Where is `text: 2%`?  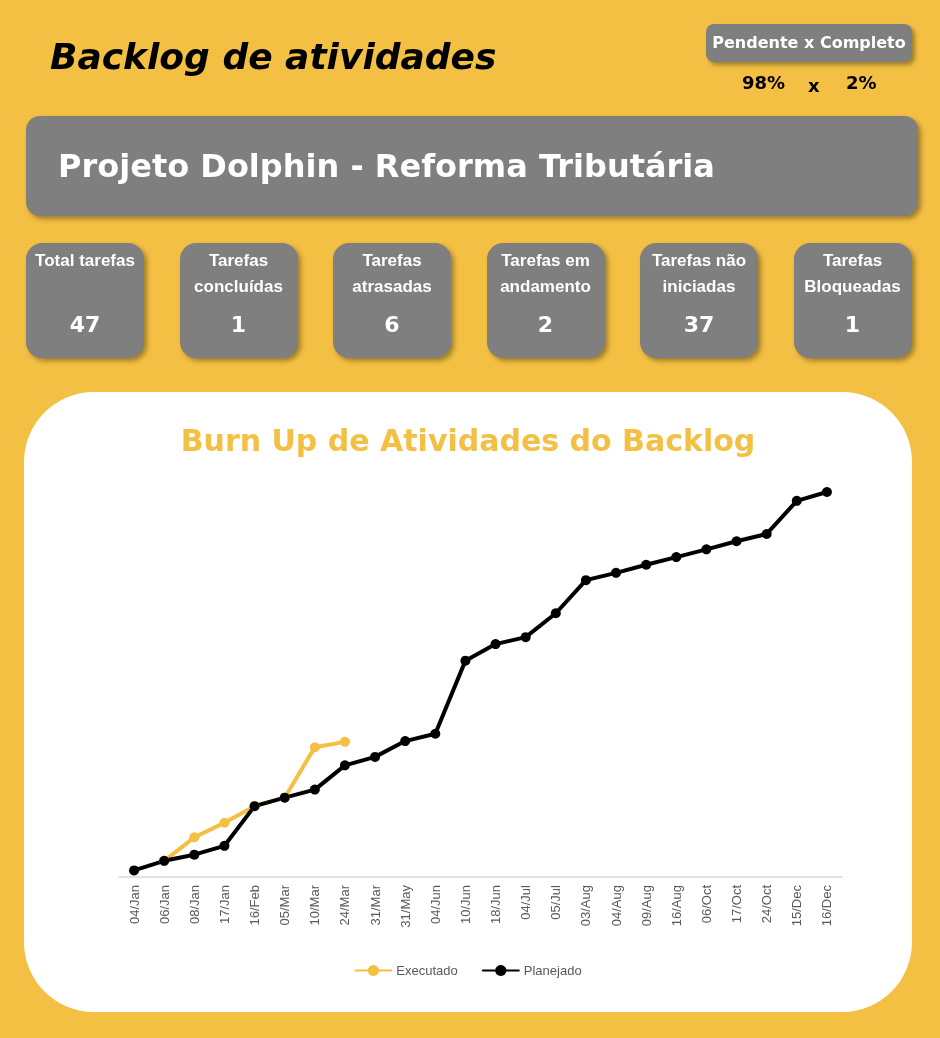 text: 2% is located at coordinates (861, 82).